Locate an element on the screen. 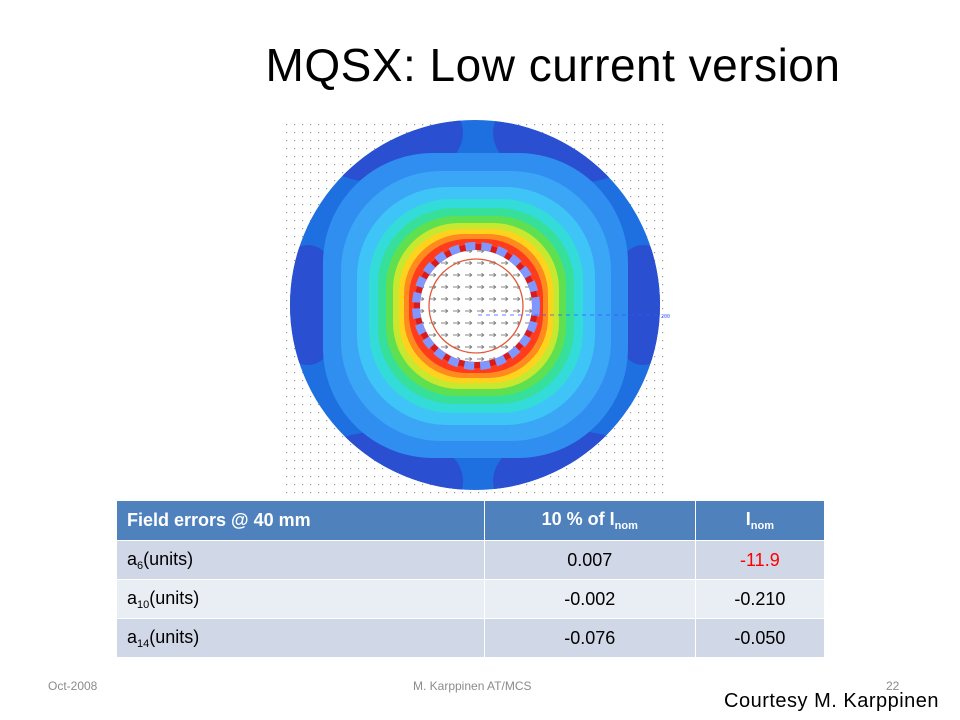  row-name-a14: a14(units) is located at coordinates (301, 637).